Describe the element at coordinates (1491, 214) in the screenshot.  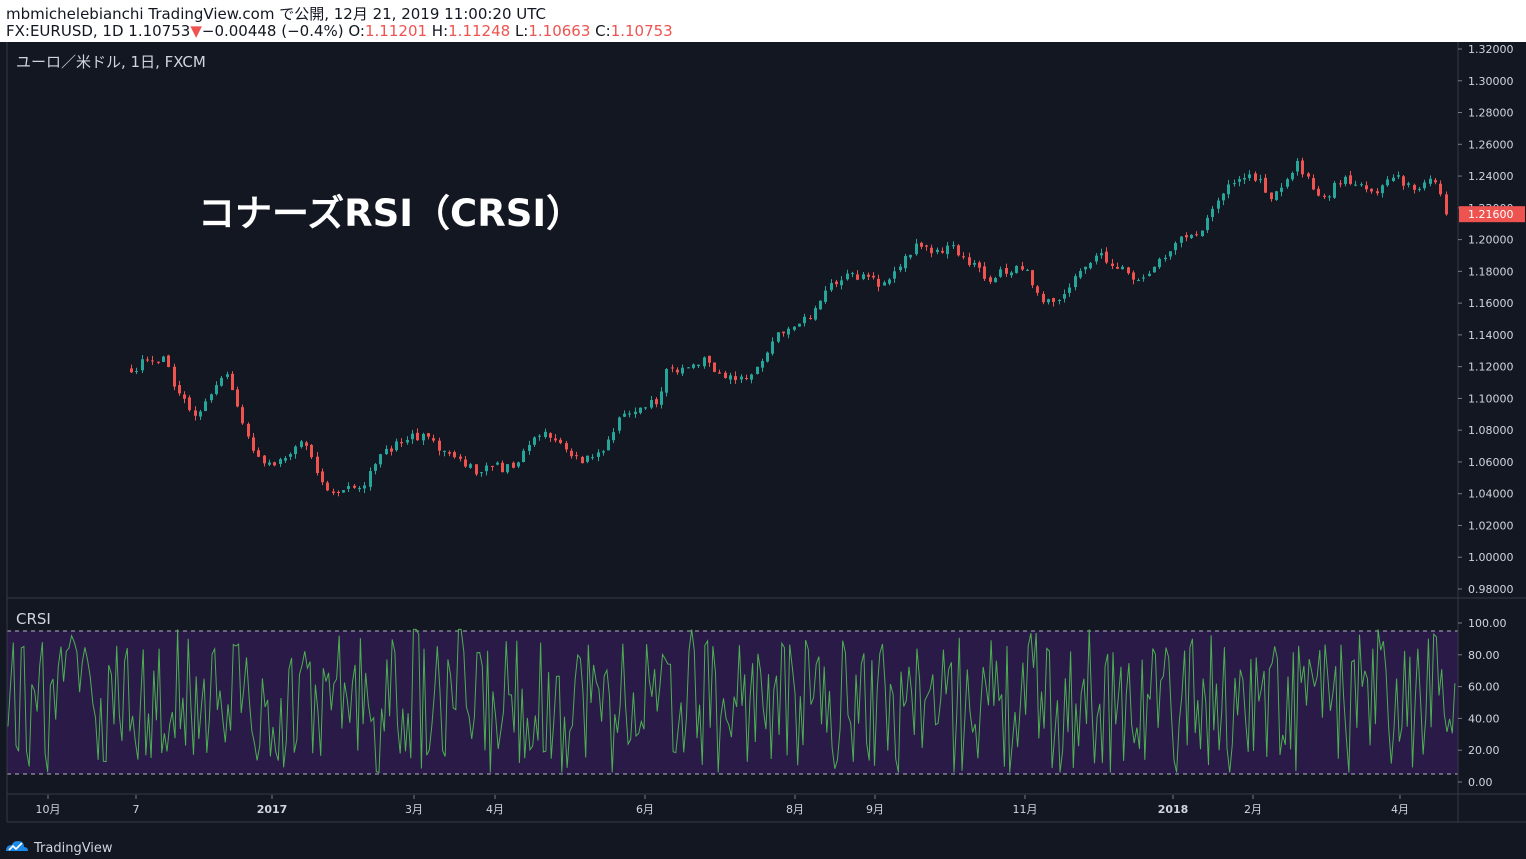
I see `last-price-label: 1.21600` at that location.